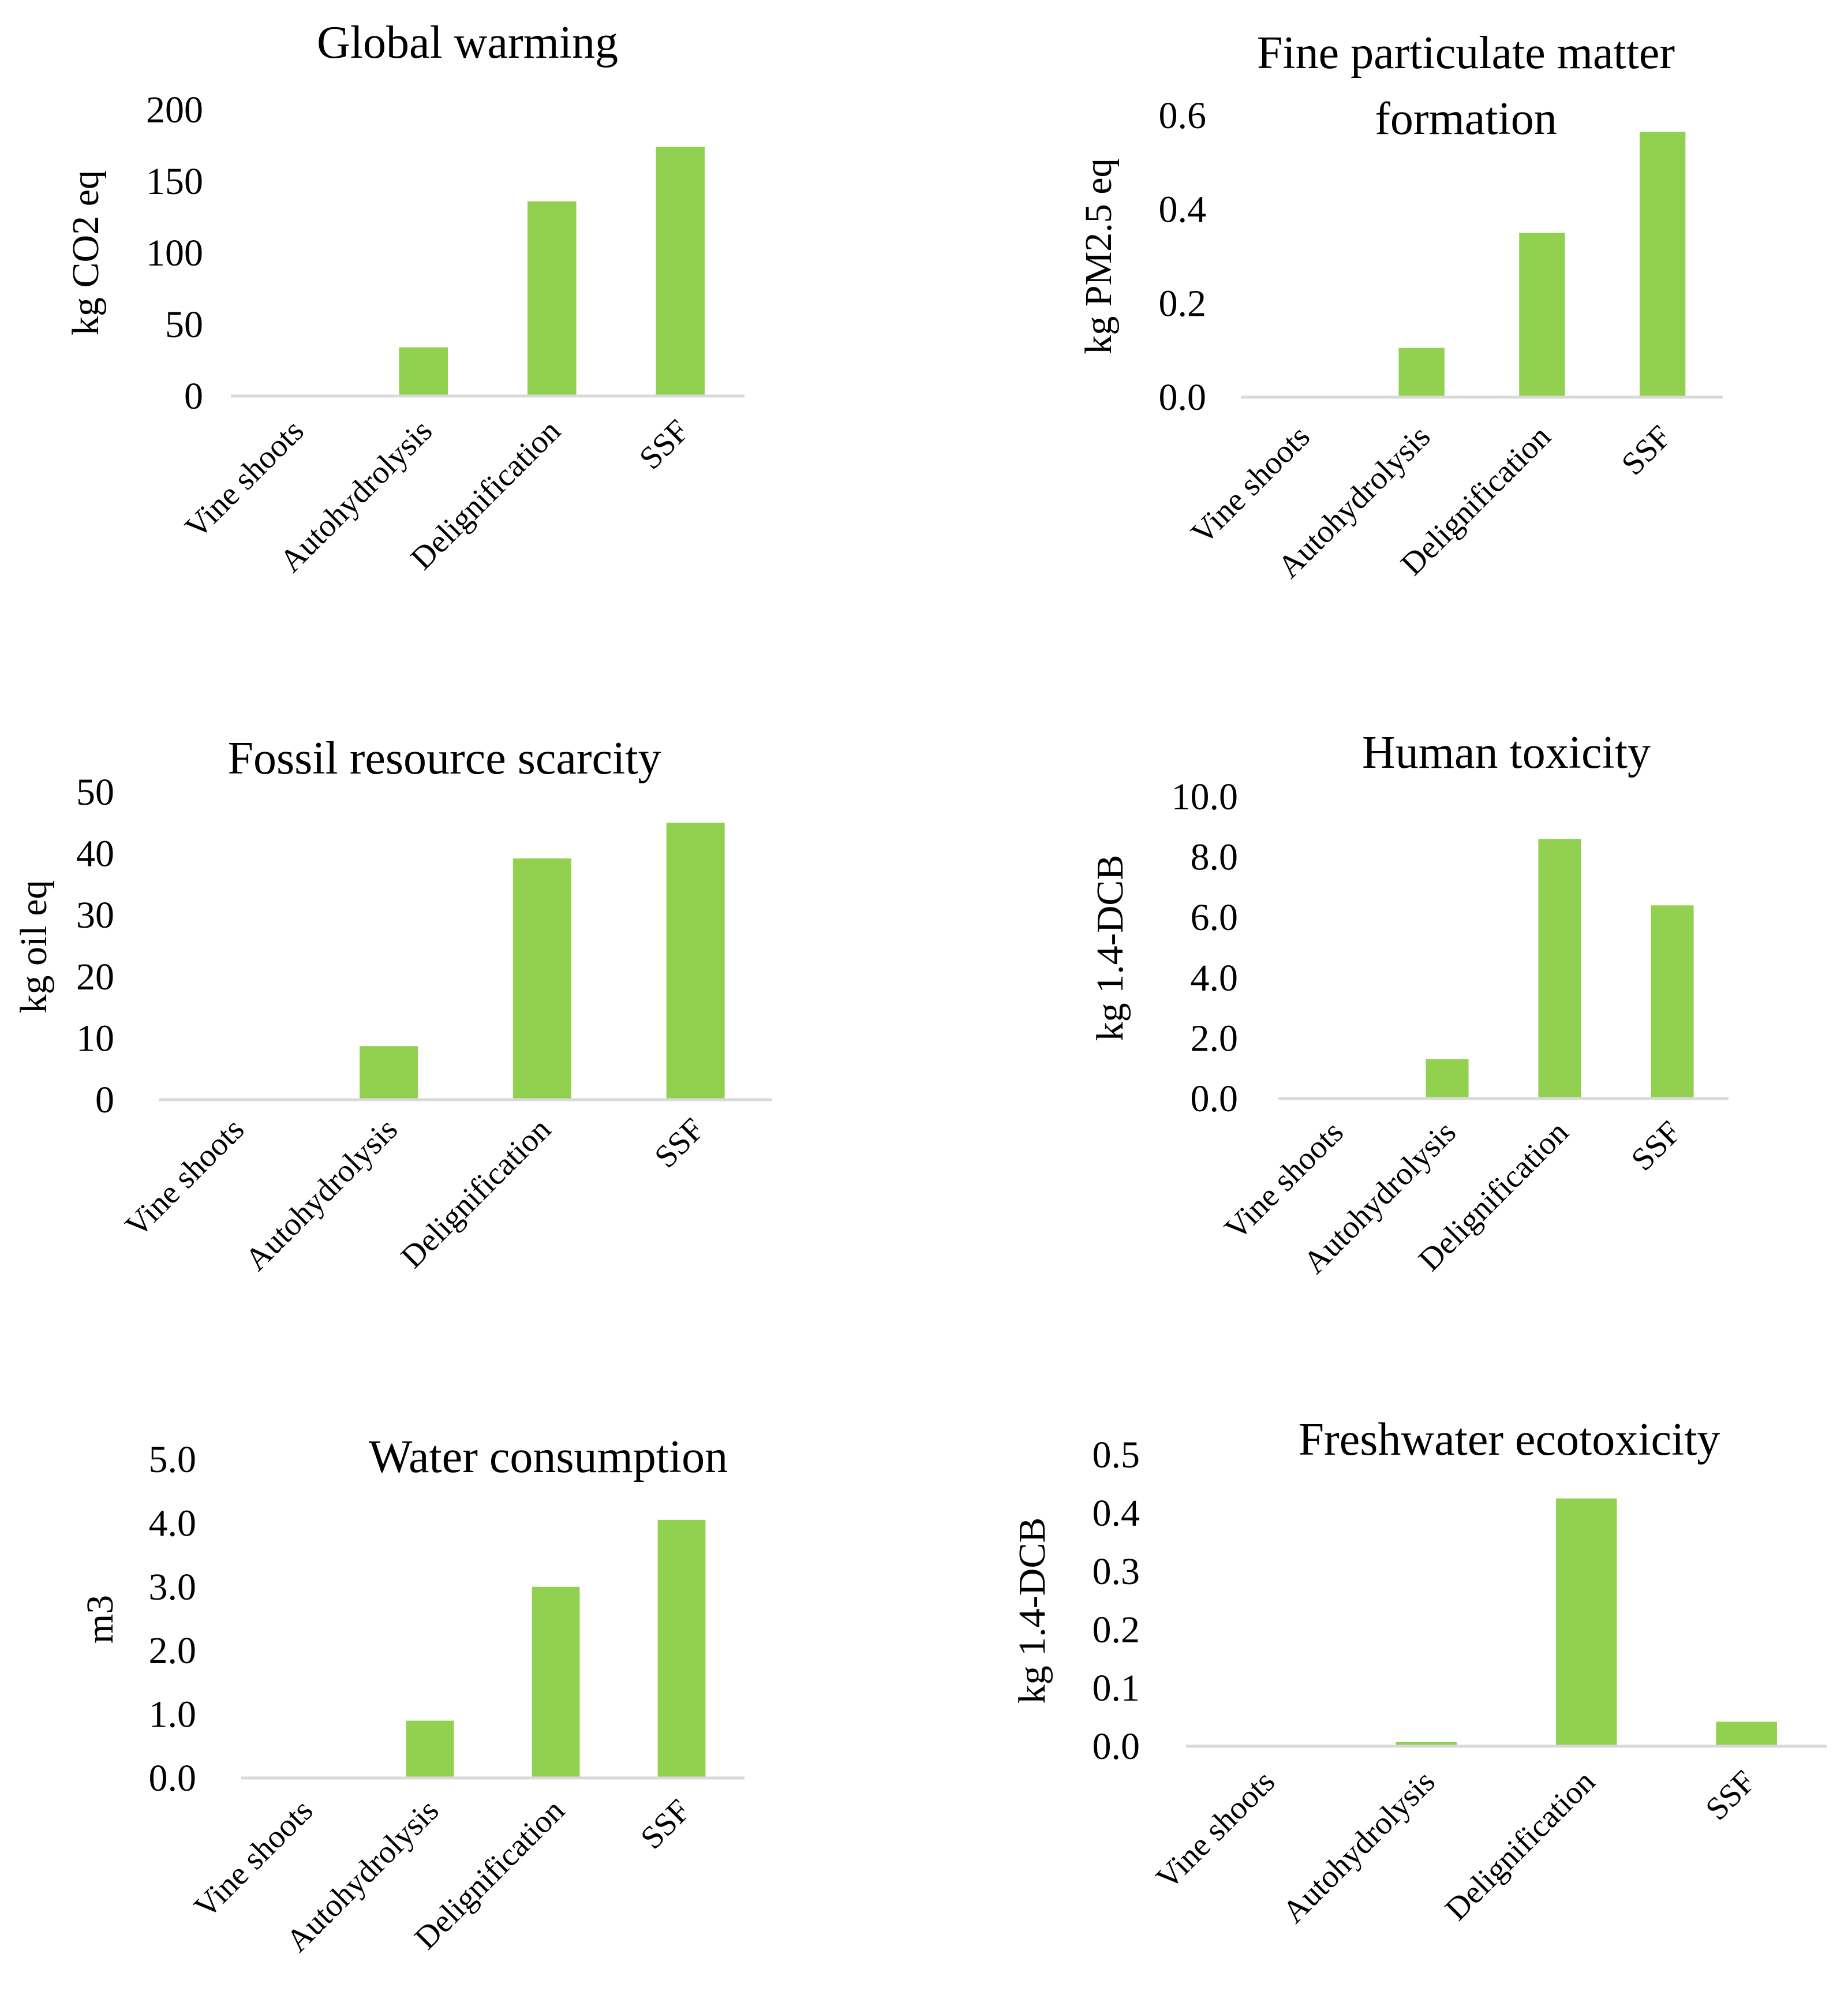 This screenshot has width=1848, height=2006. Describe the element at coordinates (174, 181) in the screenshot. I see `y-tick-label: 150` at that location.